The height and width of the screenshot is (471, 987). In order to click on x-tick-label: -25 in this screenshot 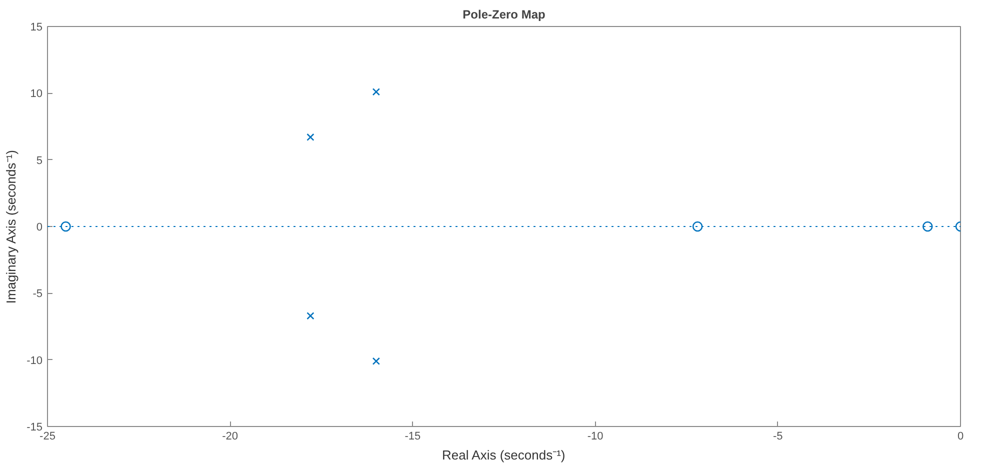, I will do `click(48, 436)`.